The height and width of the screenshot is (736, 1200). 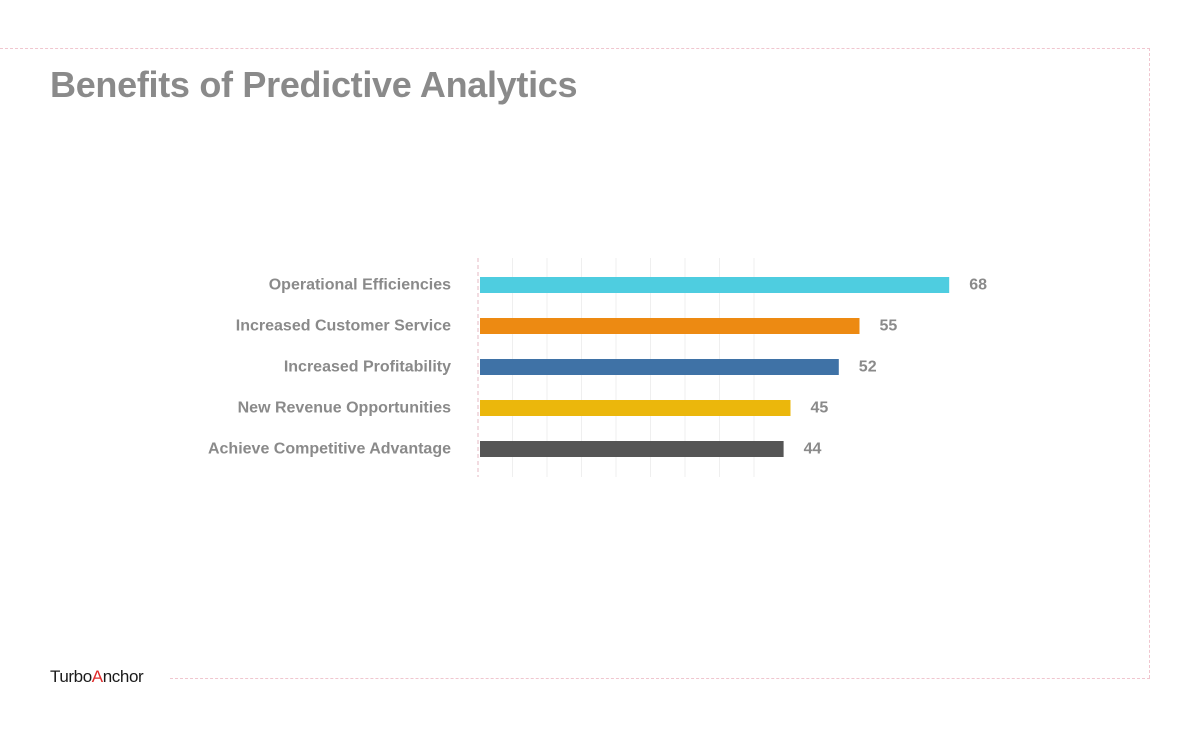 I want to click on data-label: 52, so click(x=868, y=367).